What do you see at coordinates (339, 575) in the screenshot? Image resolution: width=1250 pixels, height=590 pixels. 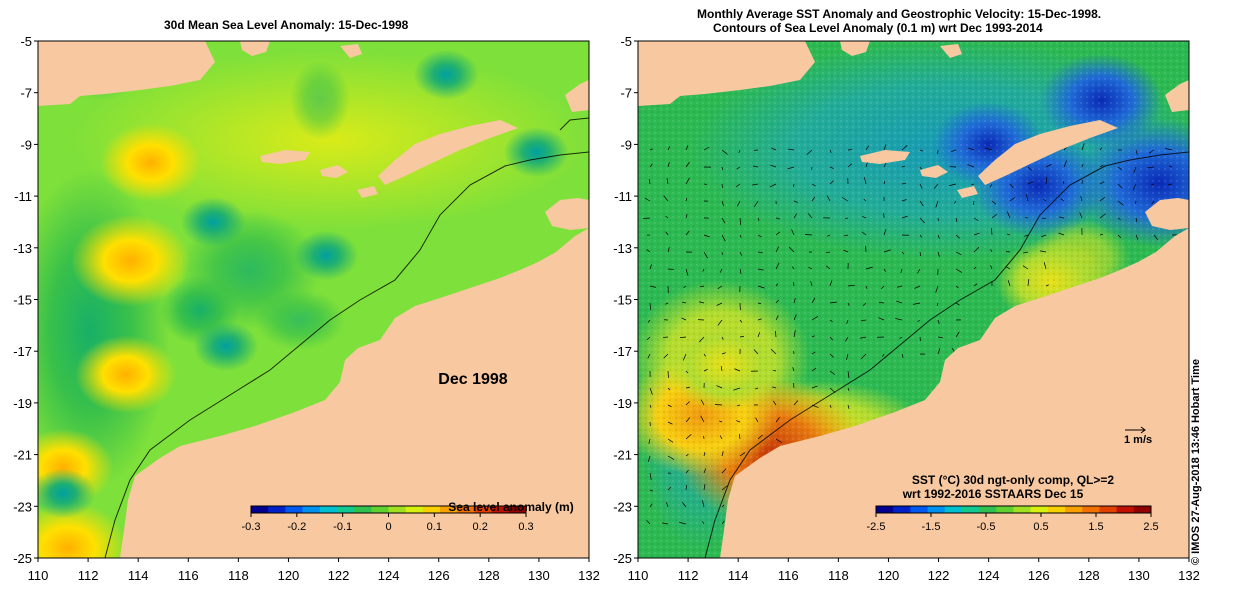 I see `x-tick-label: 122` at bounding box center [339, 575].